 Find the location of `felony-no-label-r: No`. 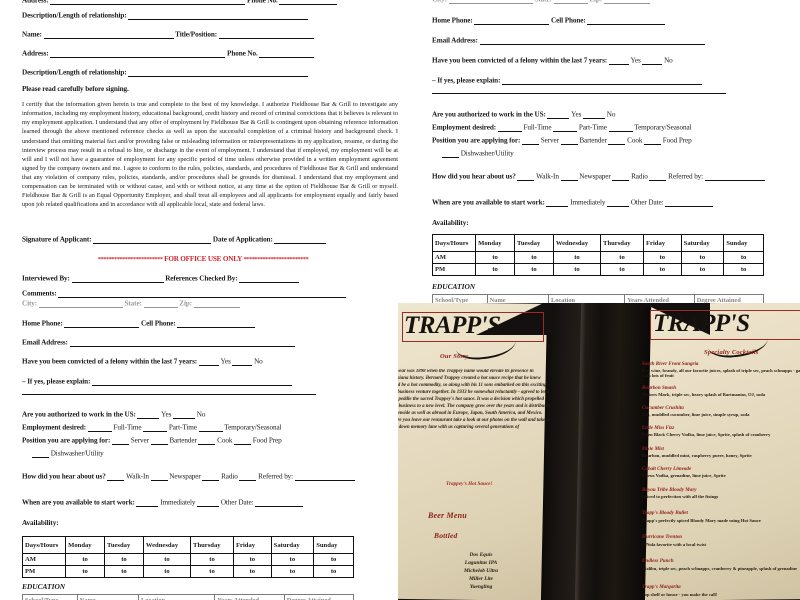

felony-no-label-r: No is located at coordinates (668, 60).